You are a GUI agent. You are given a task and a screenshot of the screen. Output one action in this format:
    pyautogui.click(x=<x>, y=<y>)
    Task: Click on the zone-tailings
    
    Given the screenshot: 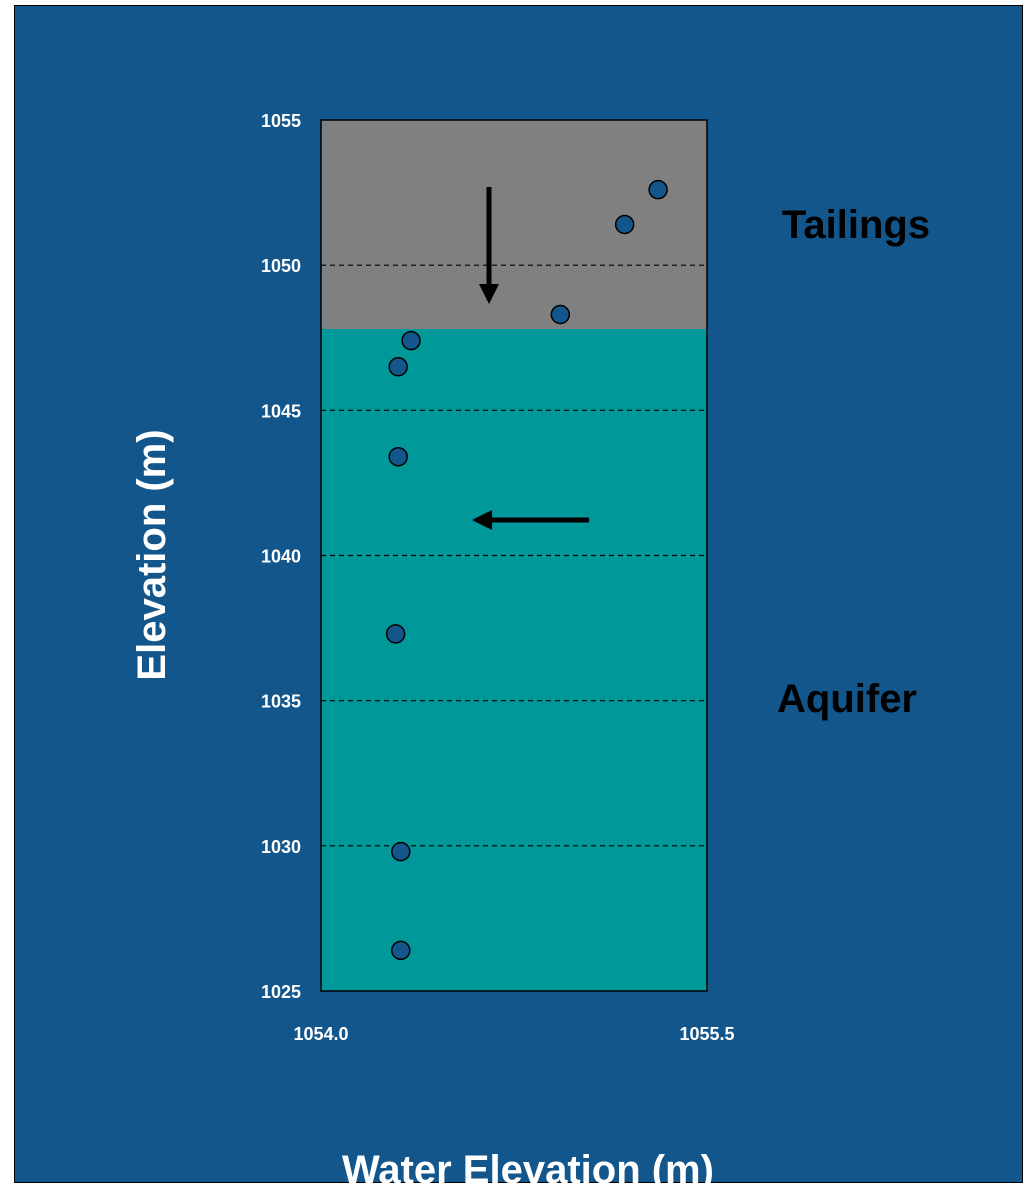 What is the action you would take?
    pyautogui.click(x=514, y=225)
    